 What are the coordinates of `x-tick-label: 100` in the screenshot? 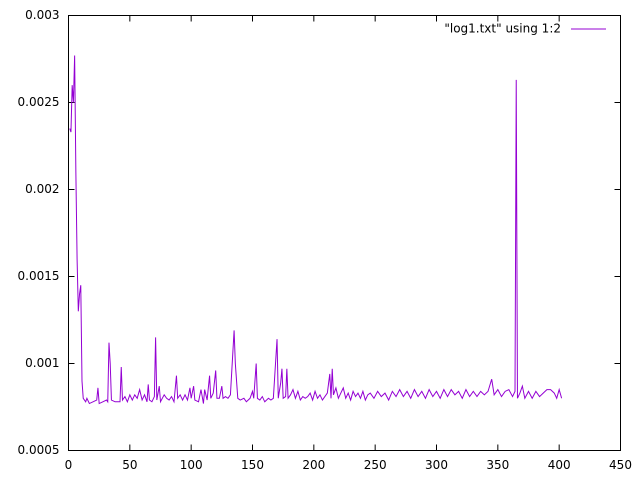 It's located at (191, 465).